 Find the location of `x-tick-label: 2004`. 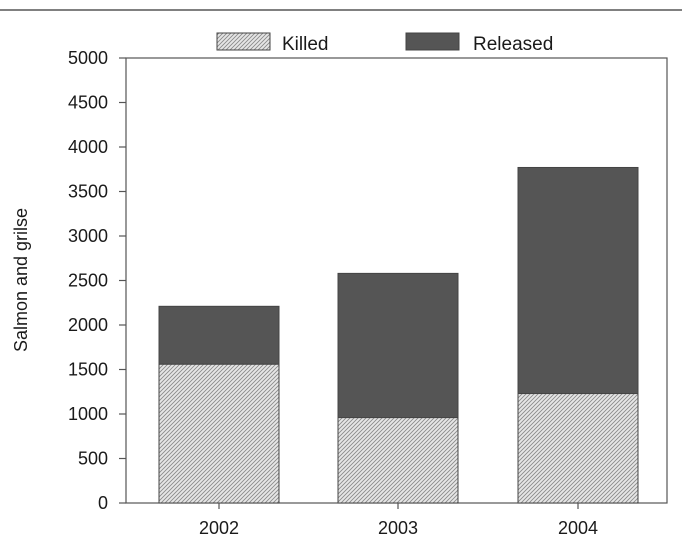

x-tick-label: 2004 is located at coordinates (578, 528).